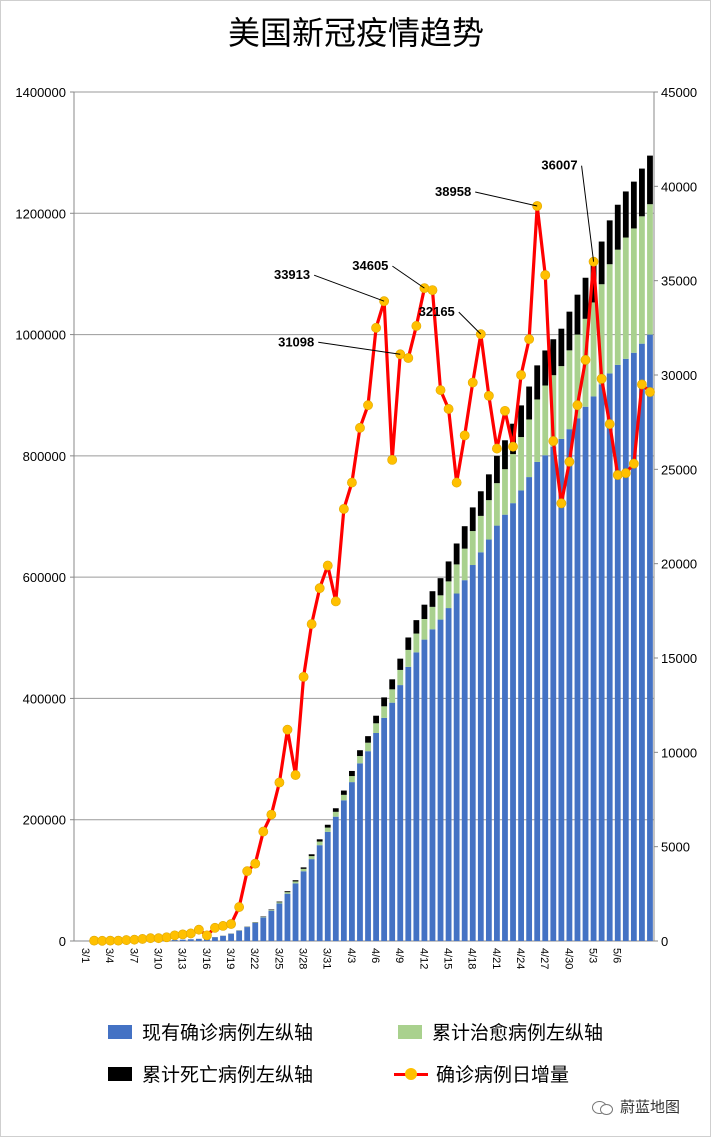 The height and width of the screenshot is (1138, 712). What do you see at coordinates (603, 1107) in the screenshot?
I see `wechat-icon` at bounding box center [603, 1107].